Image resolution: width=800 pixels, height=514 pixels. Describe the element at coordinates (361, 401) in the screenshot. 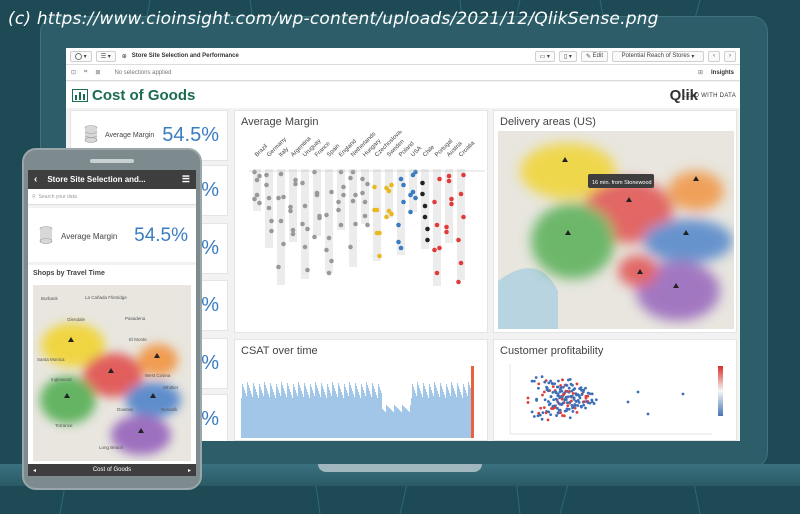

I see `csat-chart` at that location.